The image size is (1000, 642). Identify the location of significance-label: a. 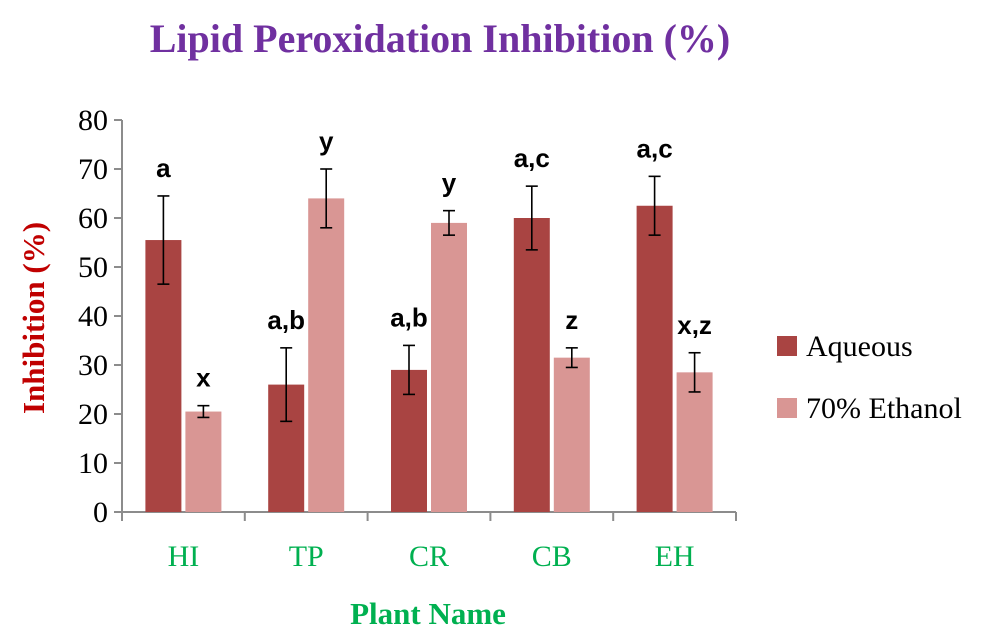
(163, 168).